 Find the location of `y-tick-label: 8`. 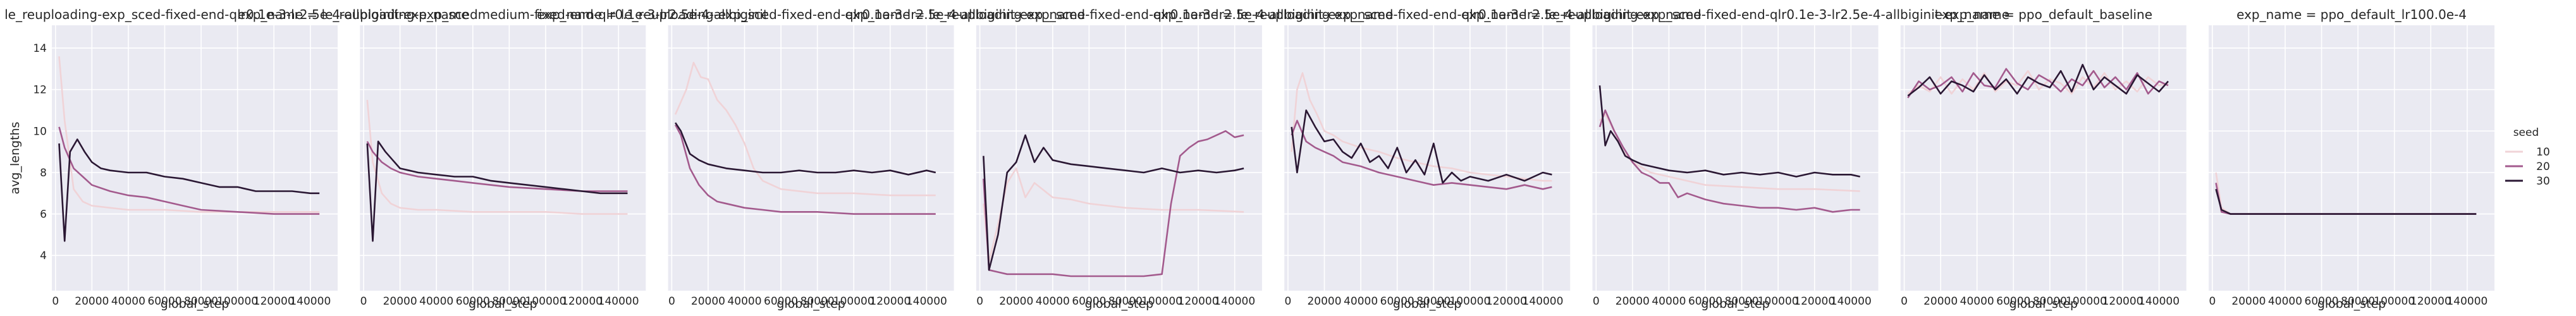

y-tick-label: 8 is located at coordinates (43, 173).